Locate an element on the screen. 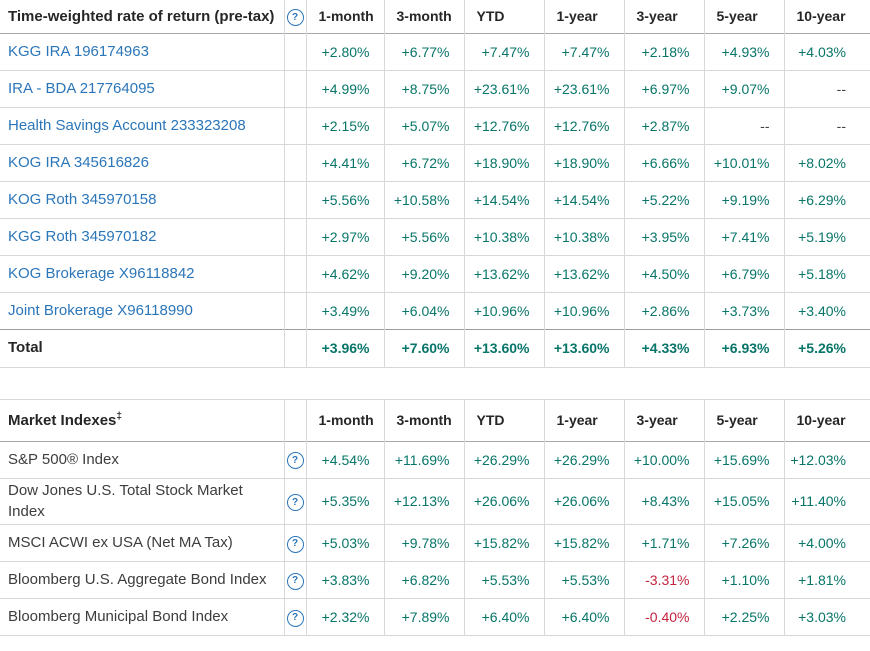 The width and height of the screenshot is (870, 651). return-value: +6.40% is located at coordinates (503, 617).